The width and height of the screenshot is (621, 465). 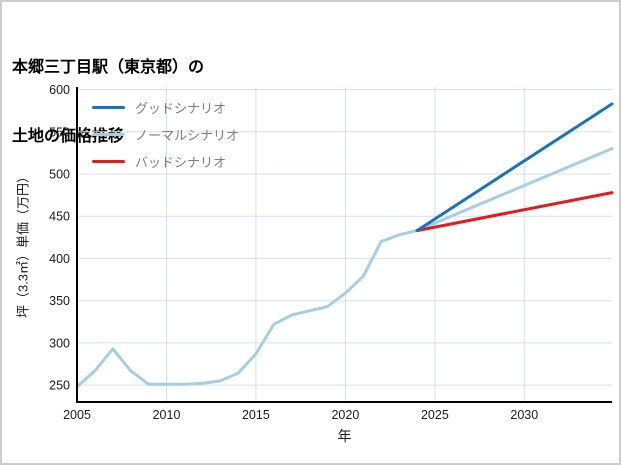 What do you see at coordinates (167, 415) in the screenshot?
I see `x-tick-label: 2010` at bounding box center [167, 415].